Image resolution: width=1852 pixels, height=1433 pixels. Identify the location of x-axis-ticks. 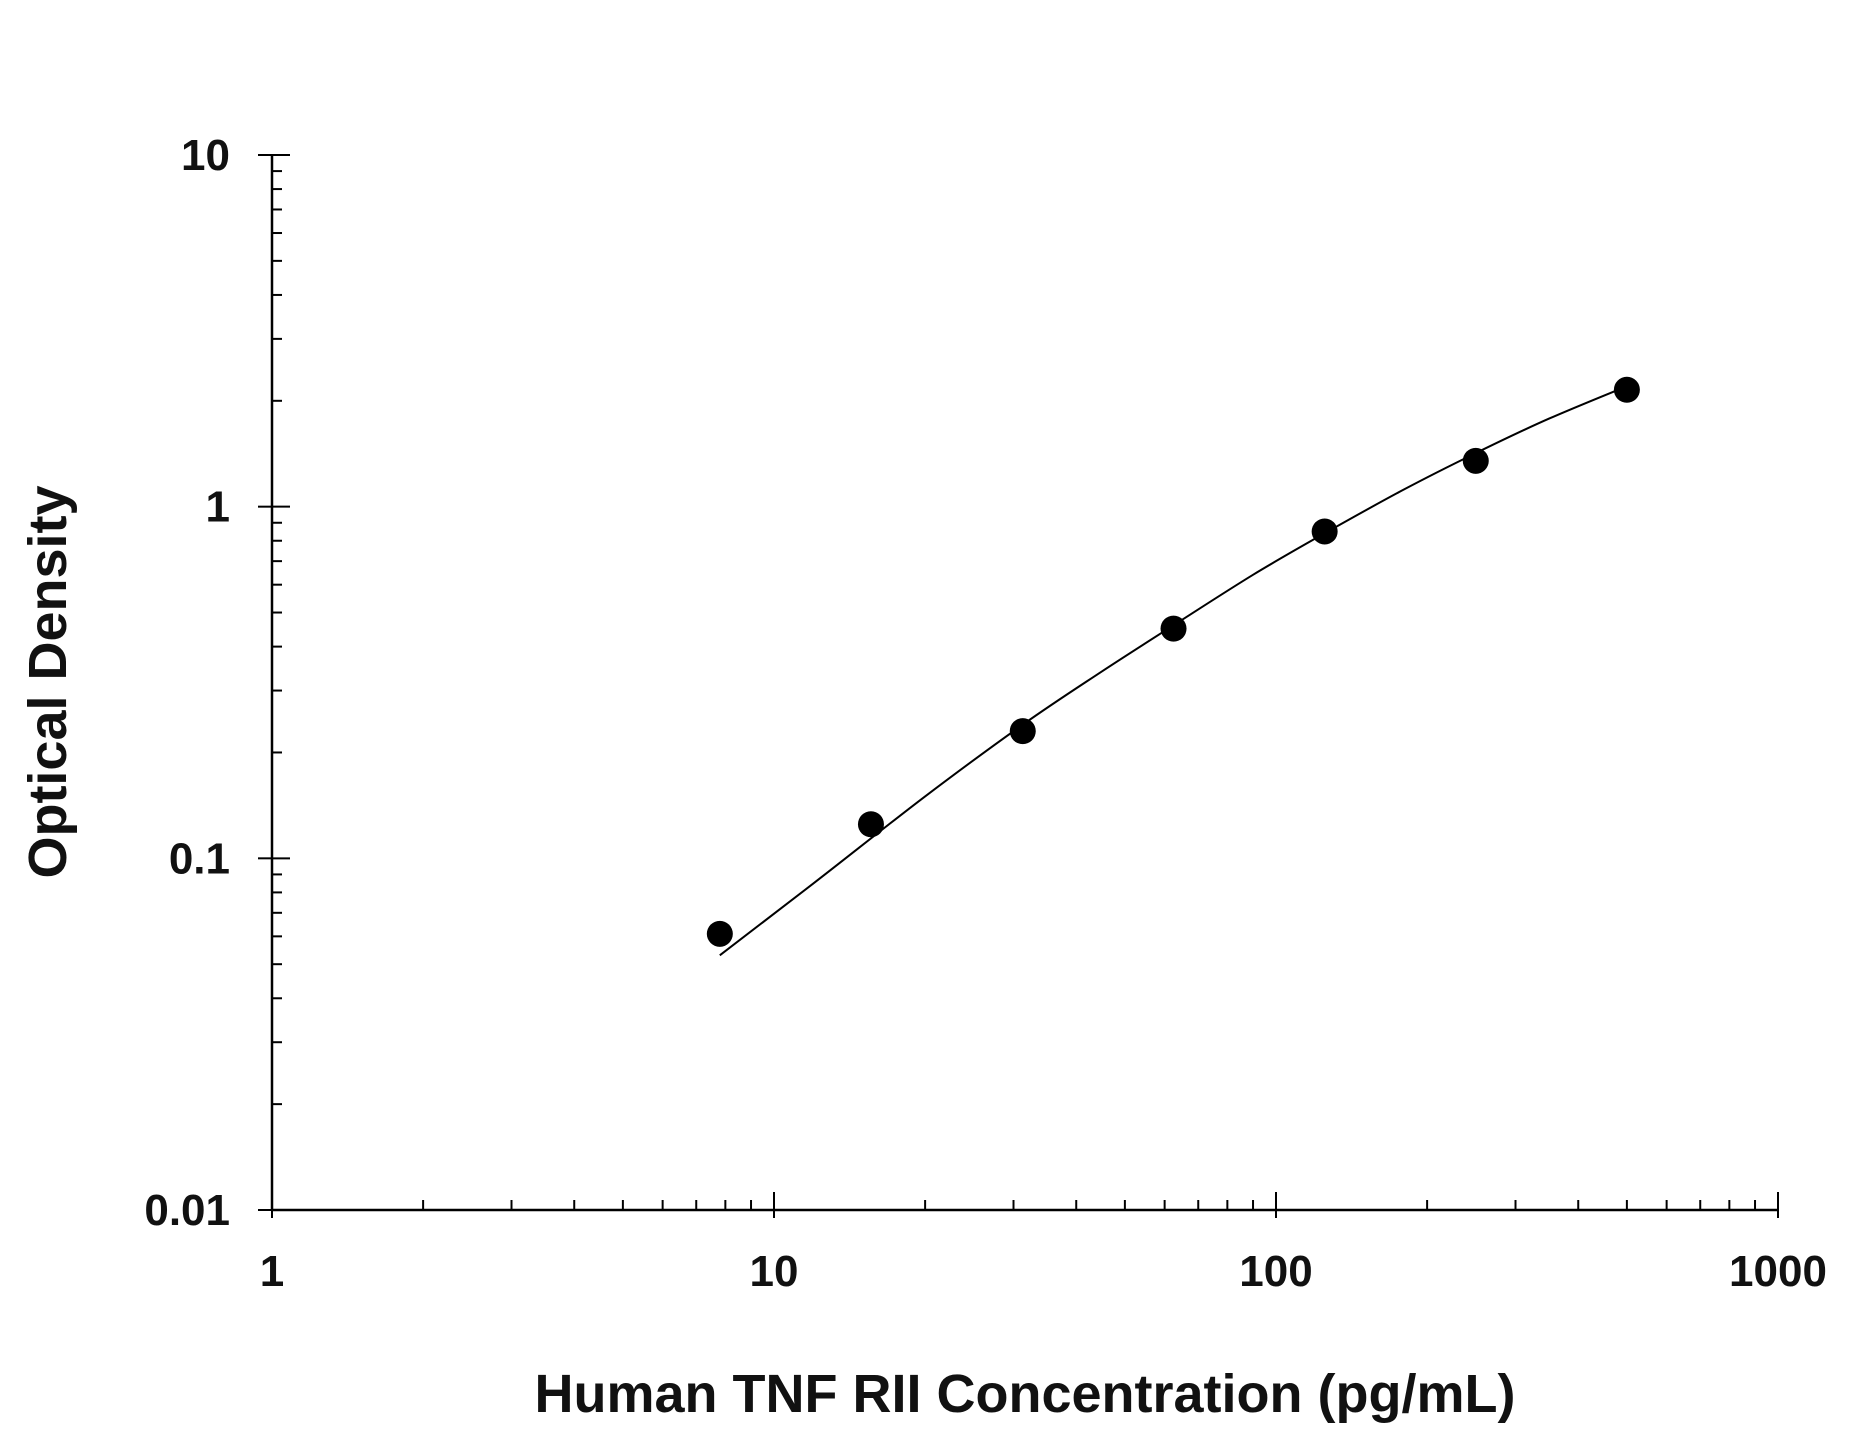
(1025, 1205).